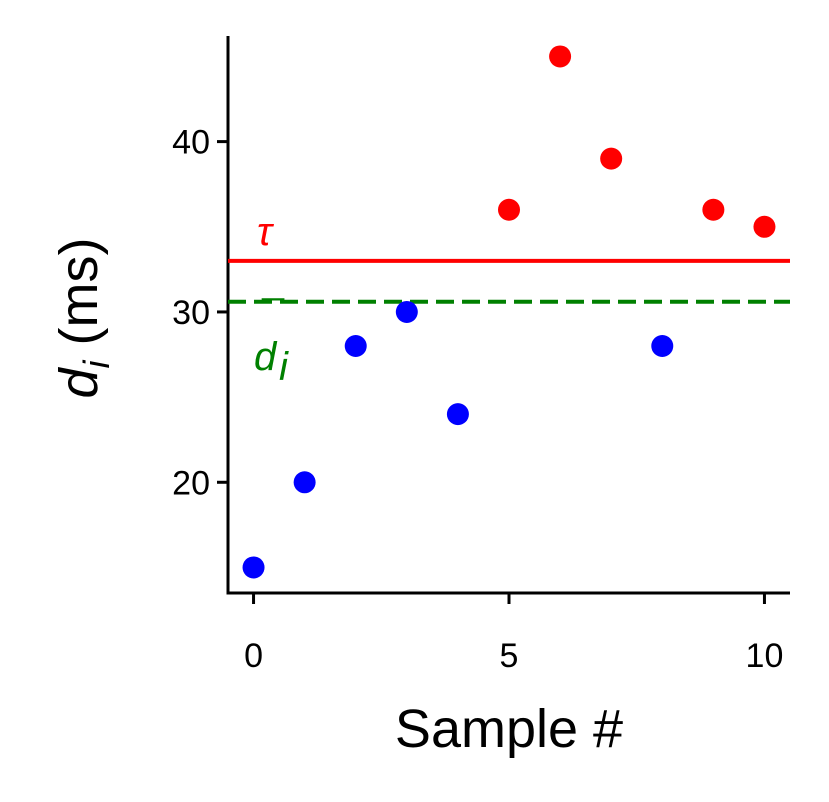 Image resolution: width=829 pixels, height=802 pixels. What do you see at coordinates (191, 143) in the screenshot?
I see `y-tick-label: 40` at bounding box center [191, 143].